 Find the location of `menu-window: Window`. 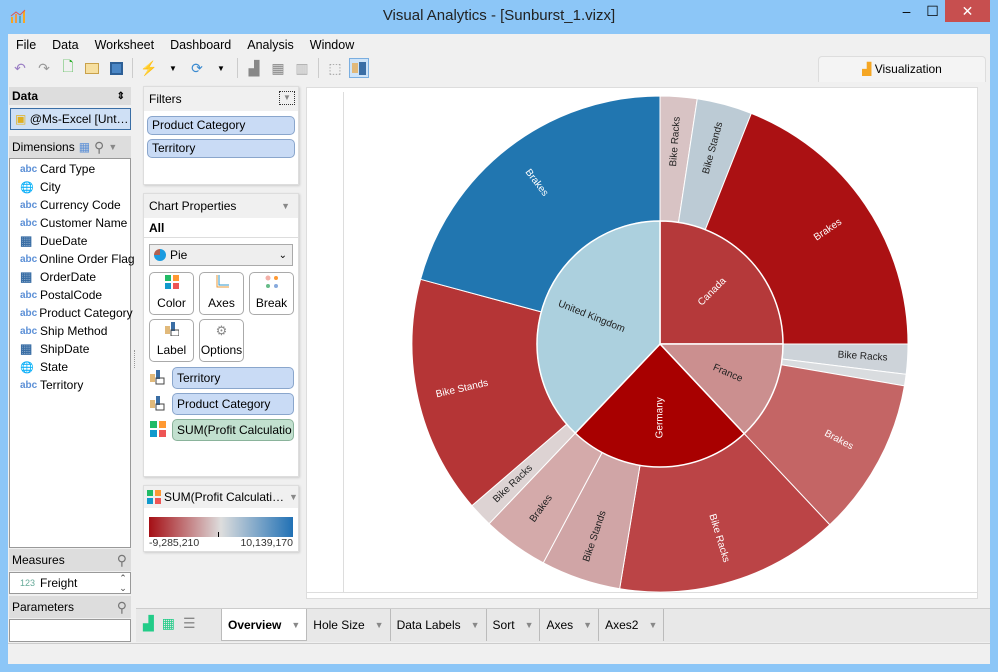

menu-window: Window is located at coordinates (332, 45).